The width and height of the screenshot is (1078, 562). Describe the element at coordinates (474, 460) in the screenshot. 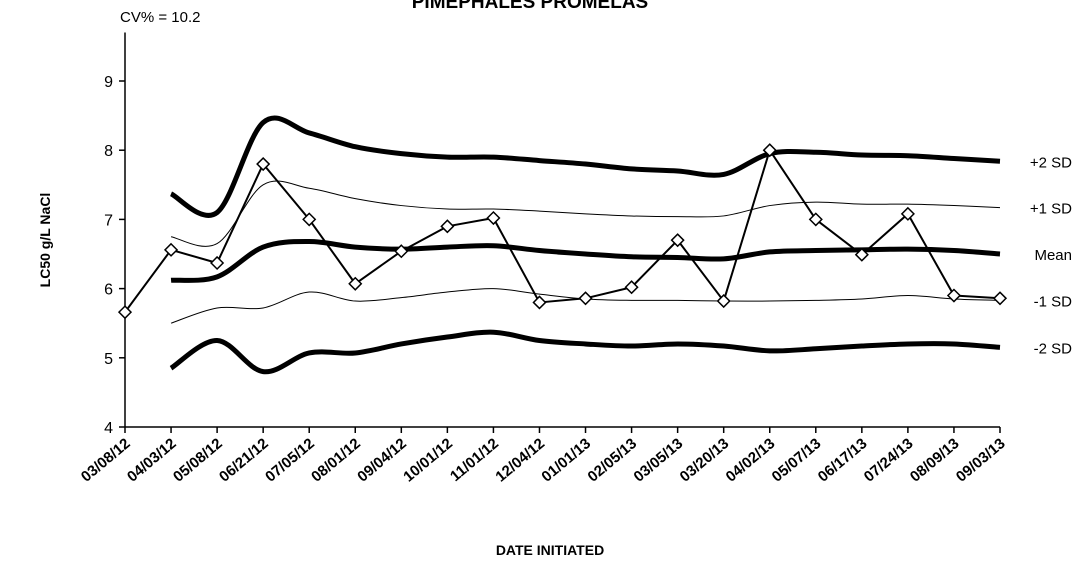

I see `x-tick-label: 11/01/12` at that location.